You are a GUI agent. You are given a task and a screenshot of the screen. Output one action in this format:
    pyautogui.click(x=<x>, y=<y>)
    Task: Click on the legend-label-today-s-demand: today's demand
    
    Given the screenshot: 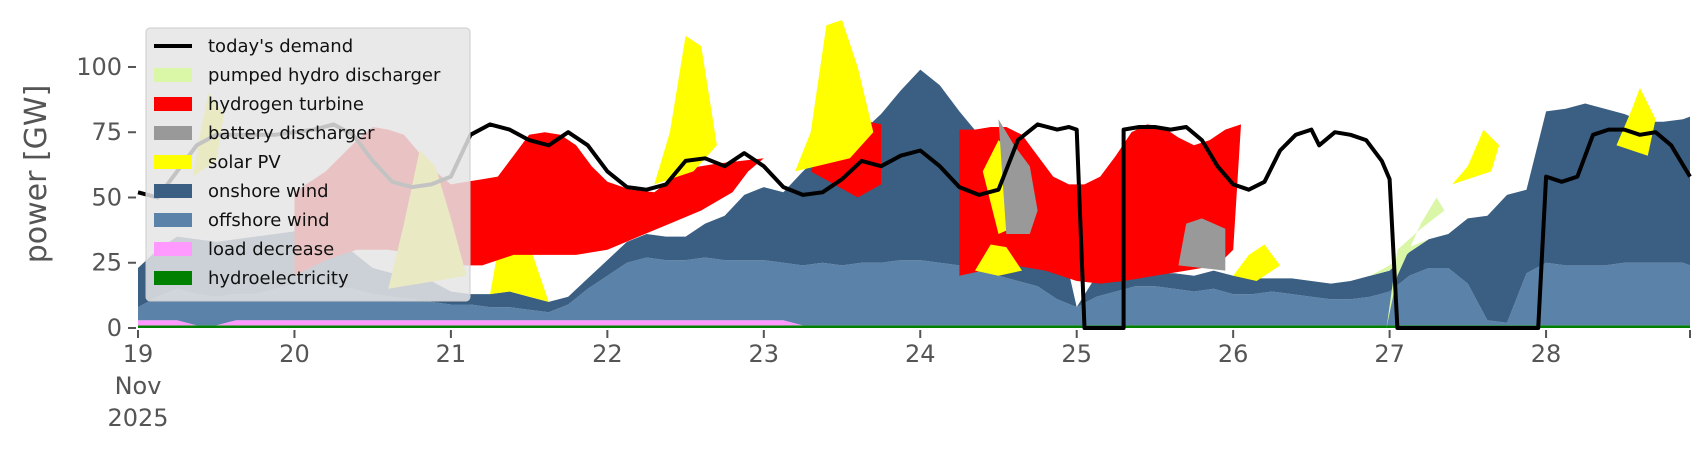 What is the action you would take?
    pyautogui.click(x=280, y=46)
    